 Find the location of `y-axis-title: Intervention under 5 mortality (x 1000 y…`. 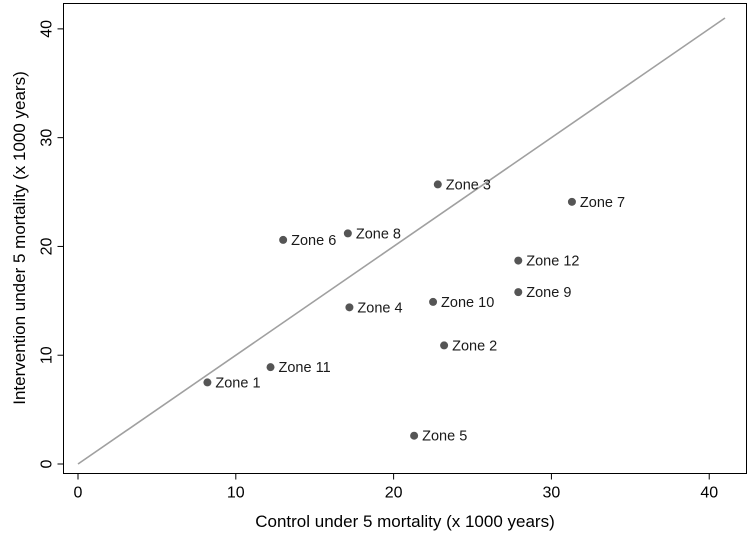

y-axis-title: Intervention under 5 mortality (x 1000 y… is located at coordinates (19, 238).